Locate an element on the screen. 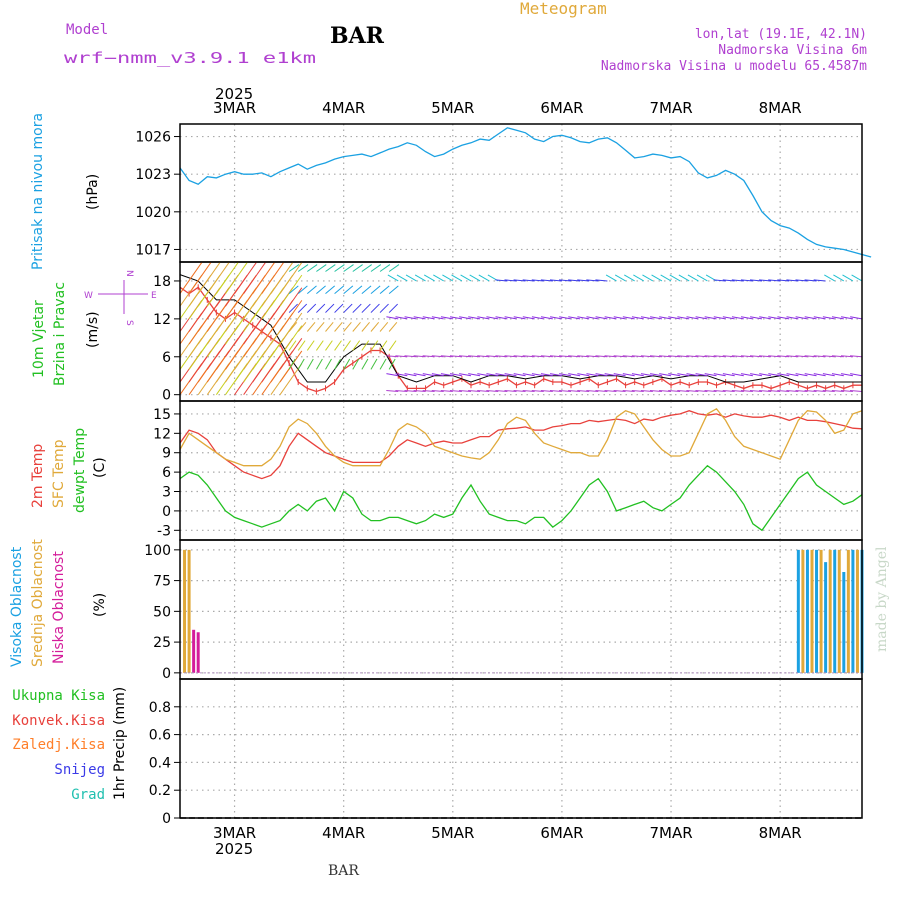 The image size is (900, 900). clouds-ytick-label: 100 is located at coordinates (157, 551).